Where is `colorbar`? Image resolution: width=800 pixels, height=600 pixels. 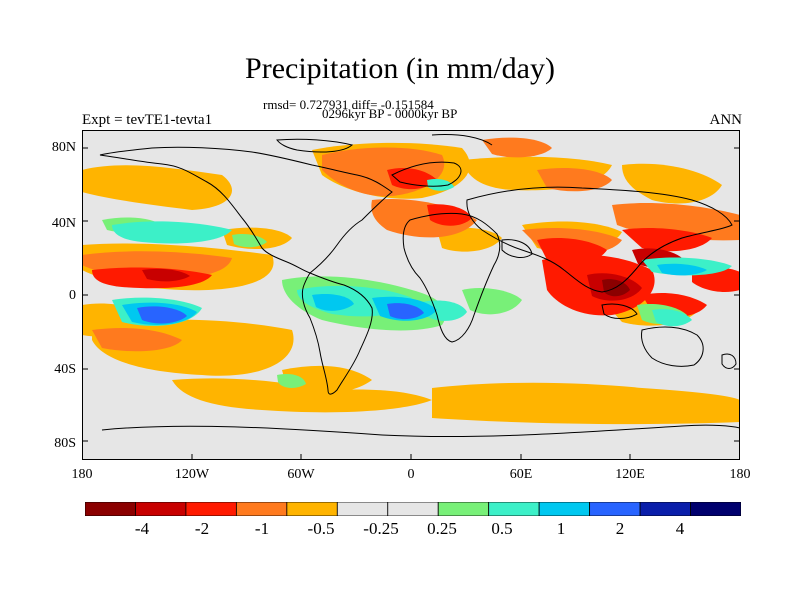 colorbar is located at coordinates (413, 509).